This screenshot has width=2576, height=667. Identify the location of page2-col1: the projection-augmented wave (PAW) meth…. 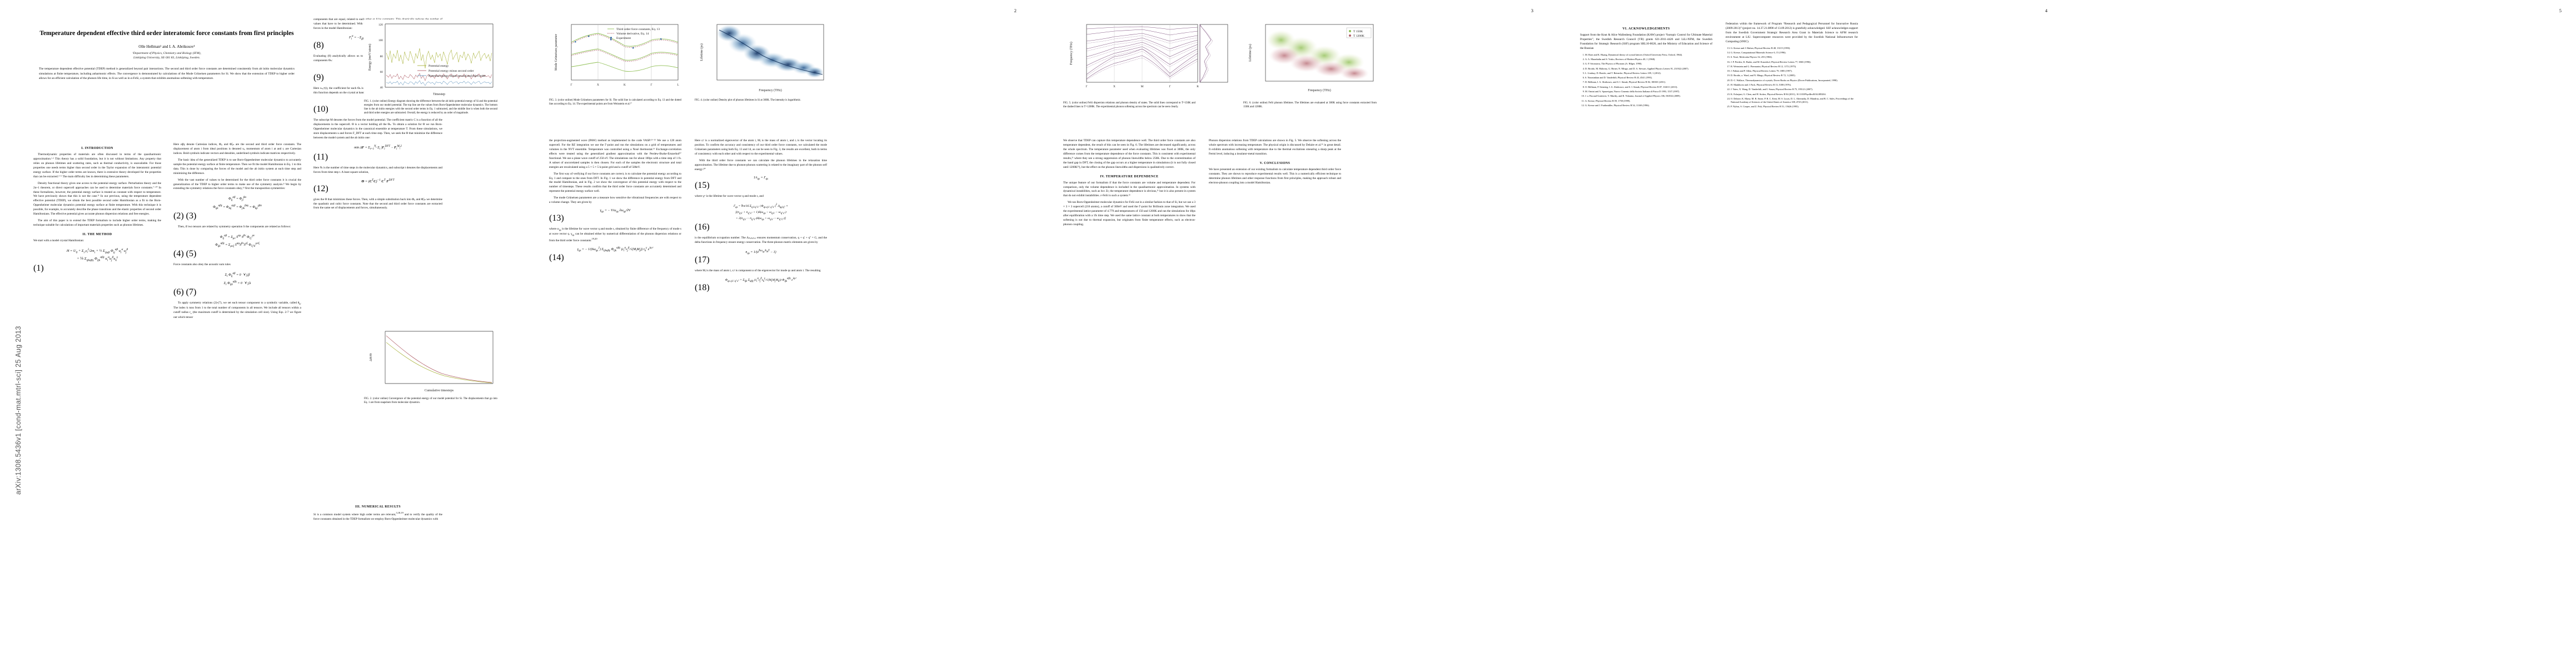
(615, 203).